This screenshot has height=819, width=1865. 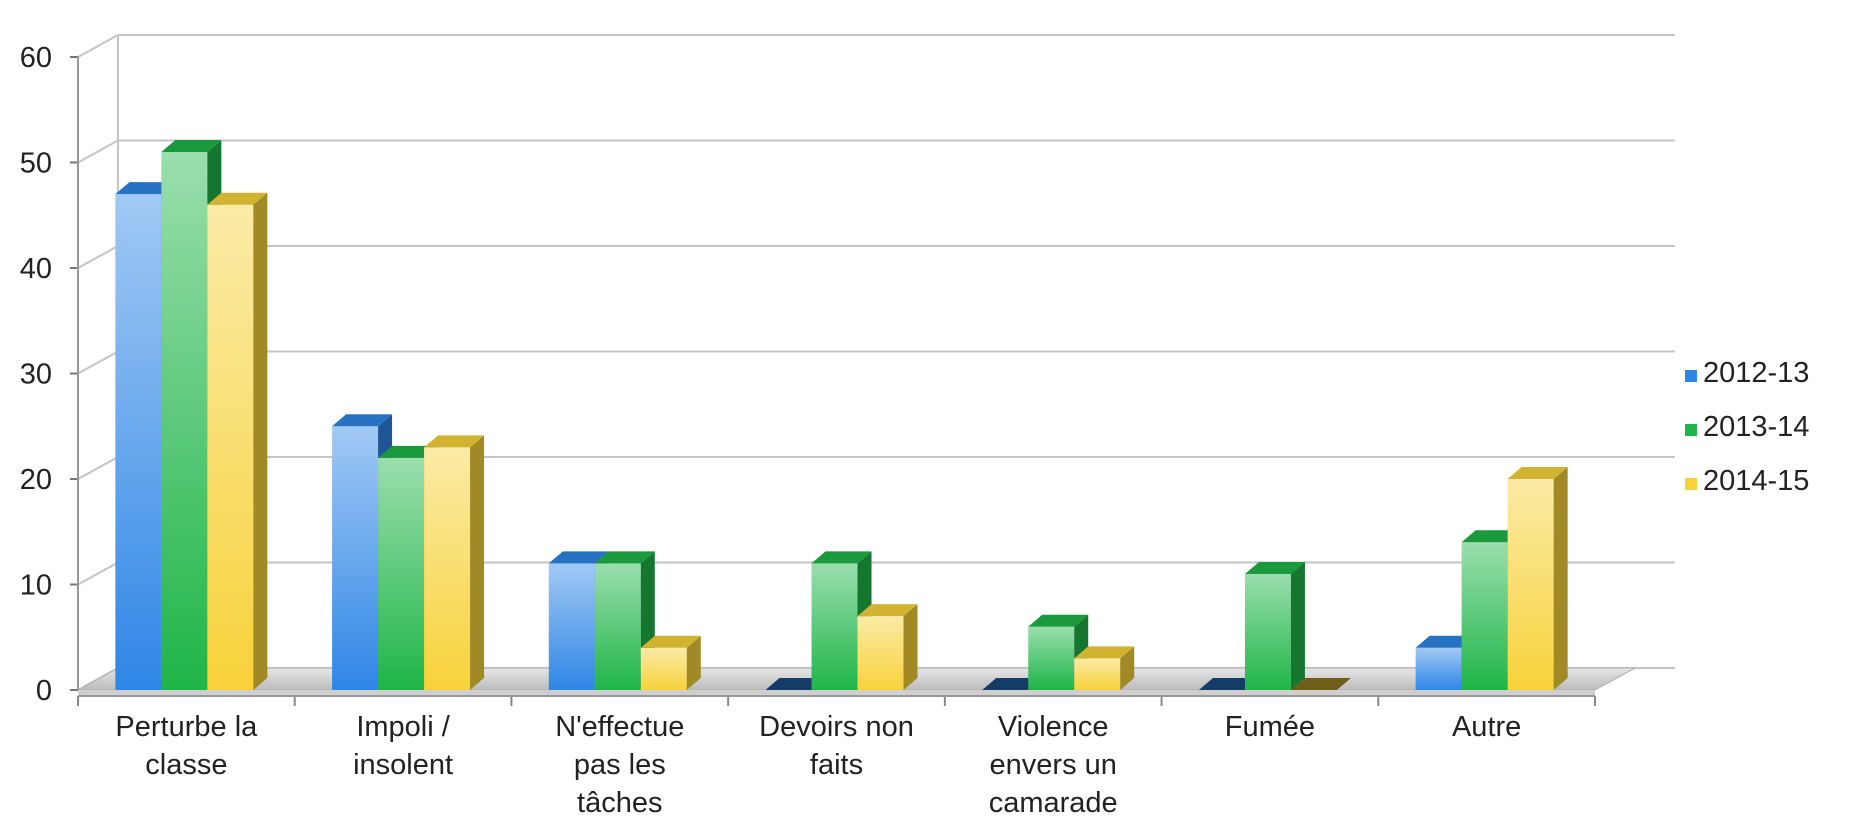 What do you see at coordinates (1756, 373) in the screenshot?
I see `legend-label: 2012-13` at bounding box center [1756, 373].